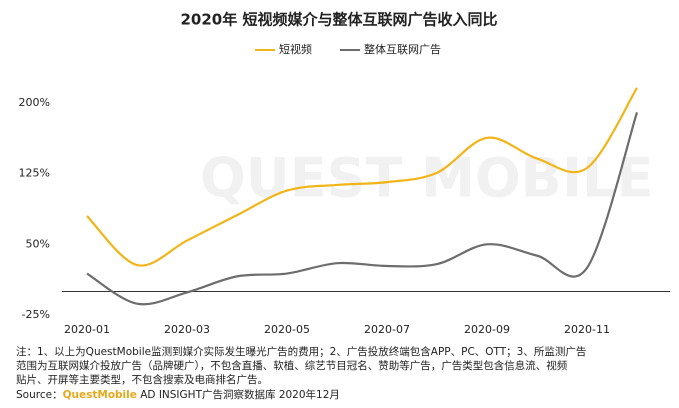 This screenshot has width=679, height=408. I want to click on source-text: AD INSIGHT广告洞察数据库 2020年12月, so click(238, 395).